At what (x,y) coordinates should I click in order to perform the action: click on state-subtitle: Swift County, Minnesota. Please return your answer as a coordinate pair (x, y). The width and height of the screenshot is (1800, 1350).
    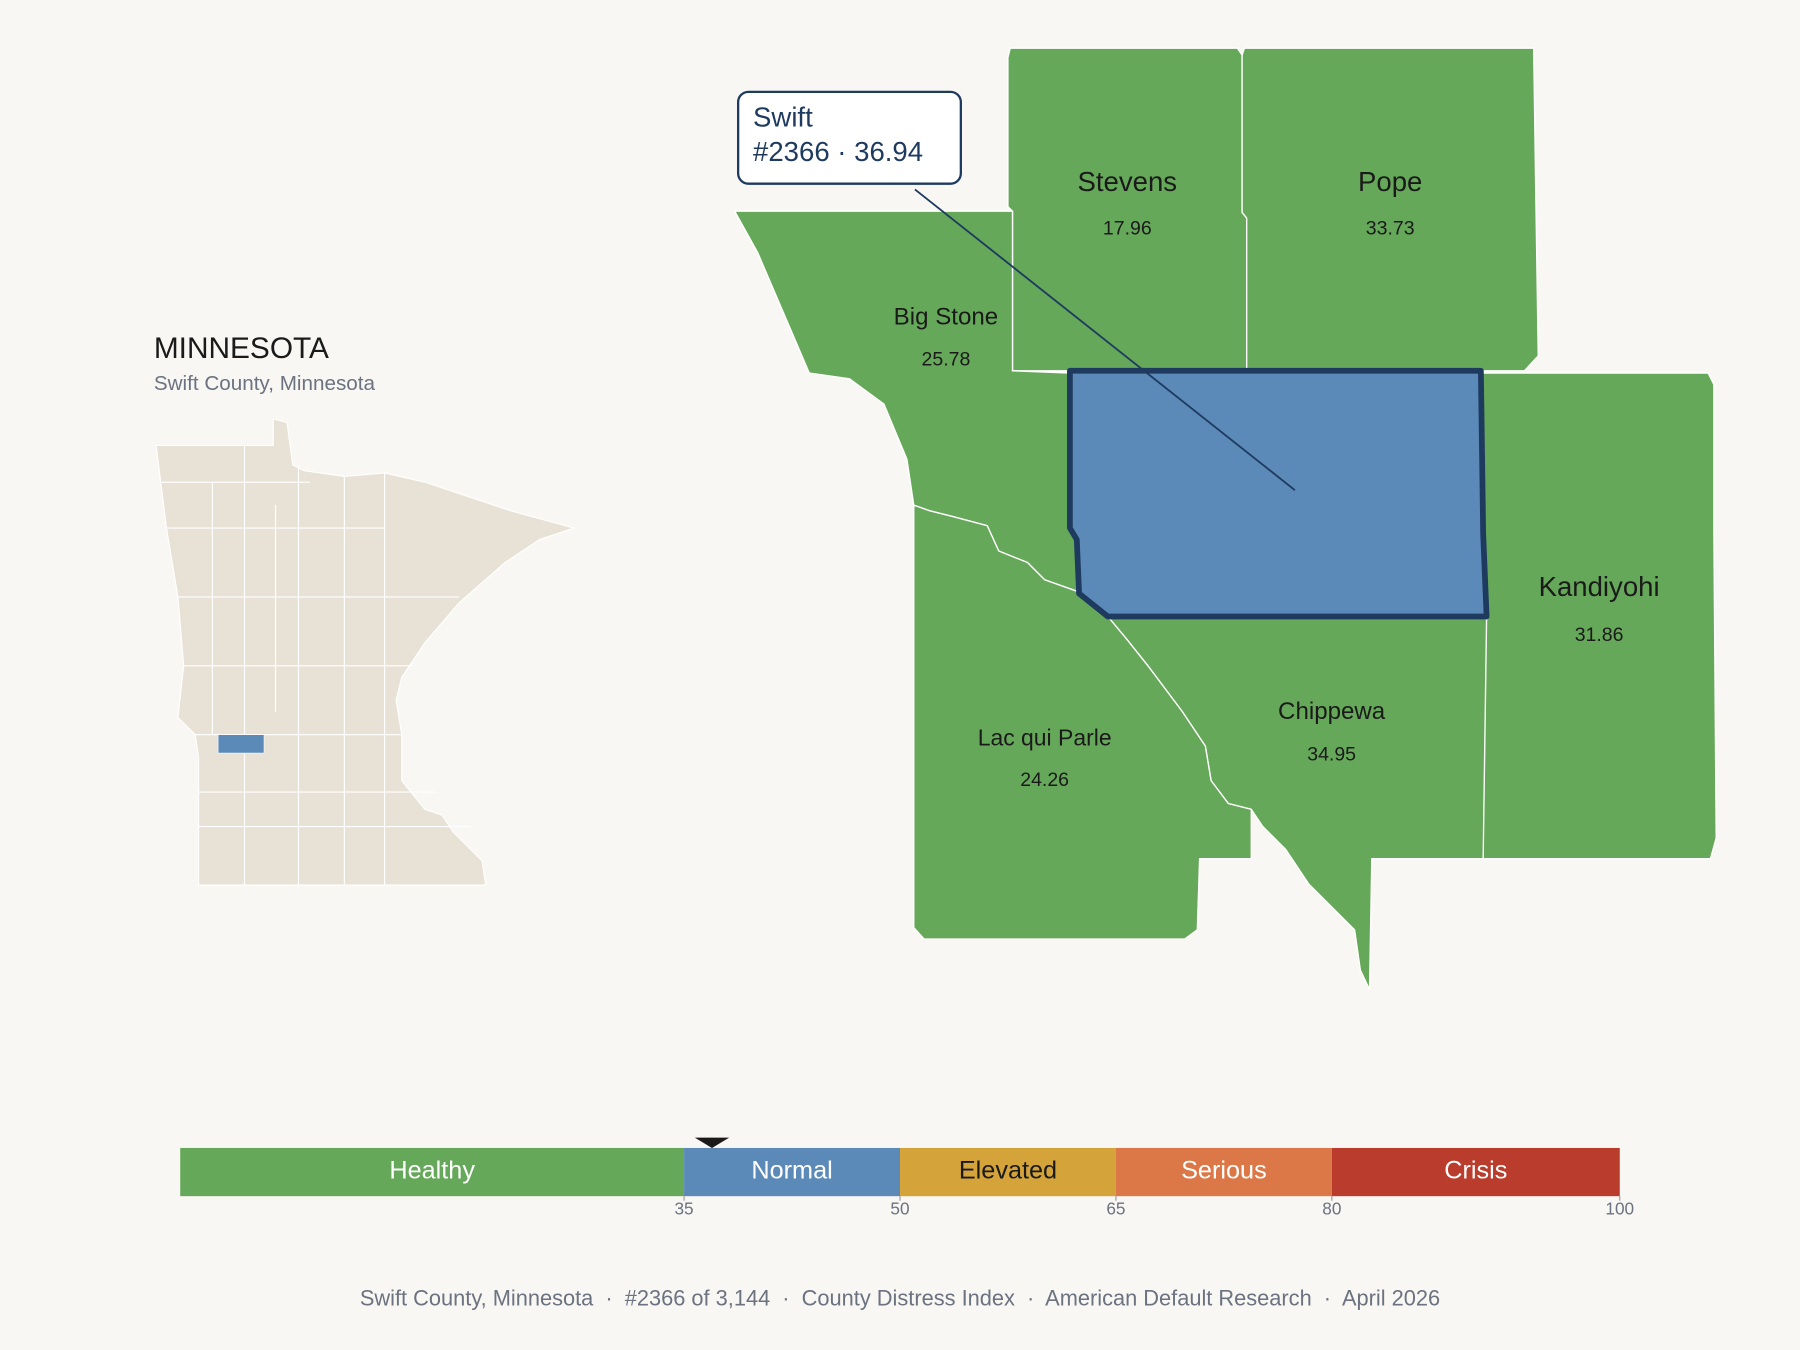
    Looking at the image, I should click on (265, 383).